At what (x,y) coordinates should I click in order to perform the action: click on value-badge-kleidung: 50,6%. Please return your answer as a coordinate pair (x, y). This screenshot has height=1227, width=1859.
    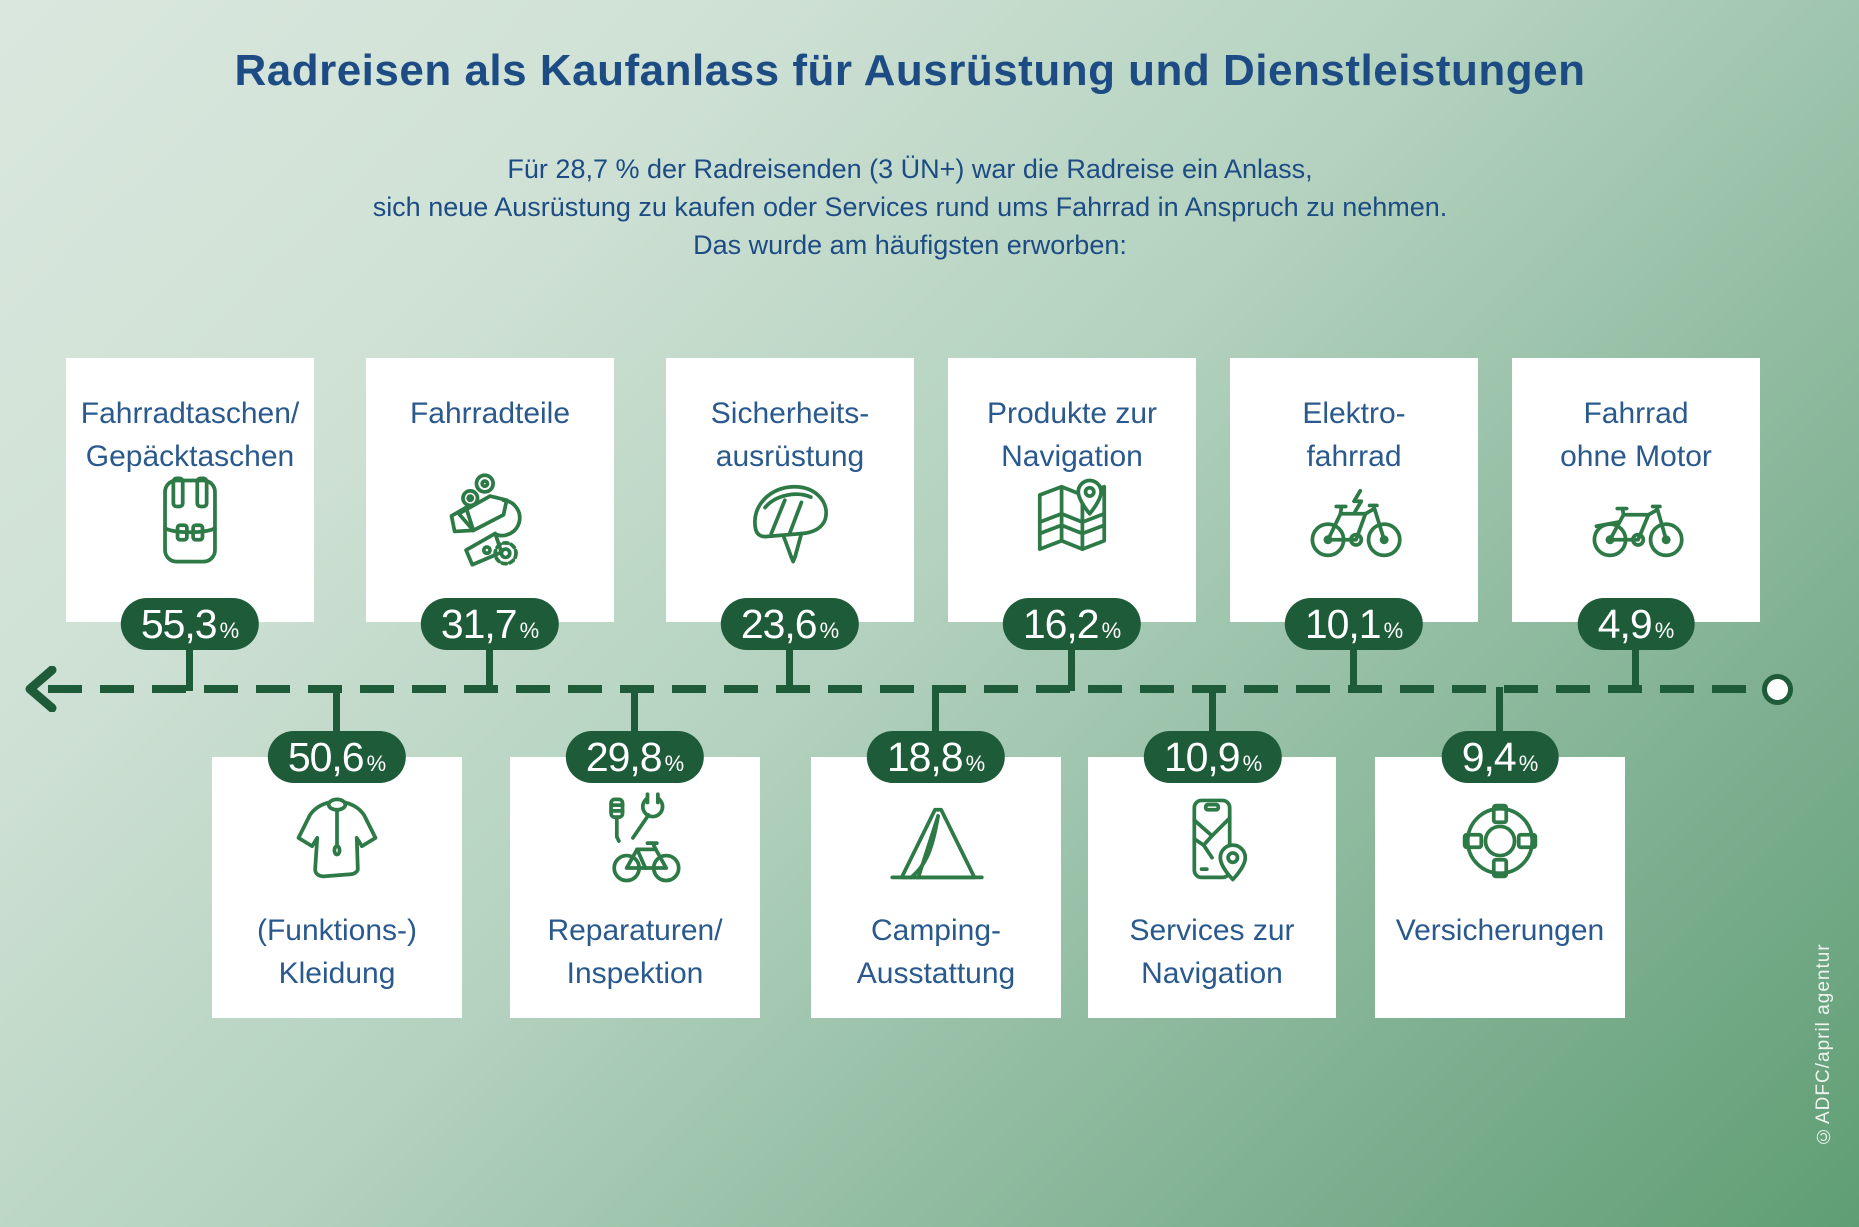
    Looking at the image, I should click on (337, 757).